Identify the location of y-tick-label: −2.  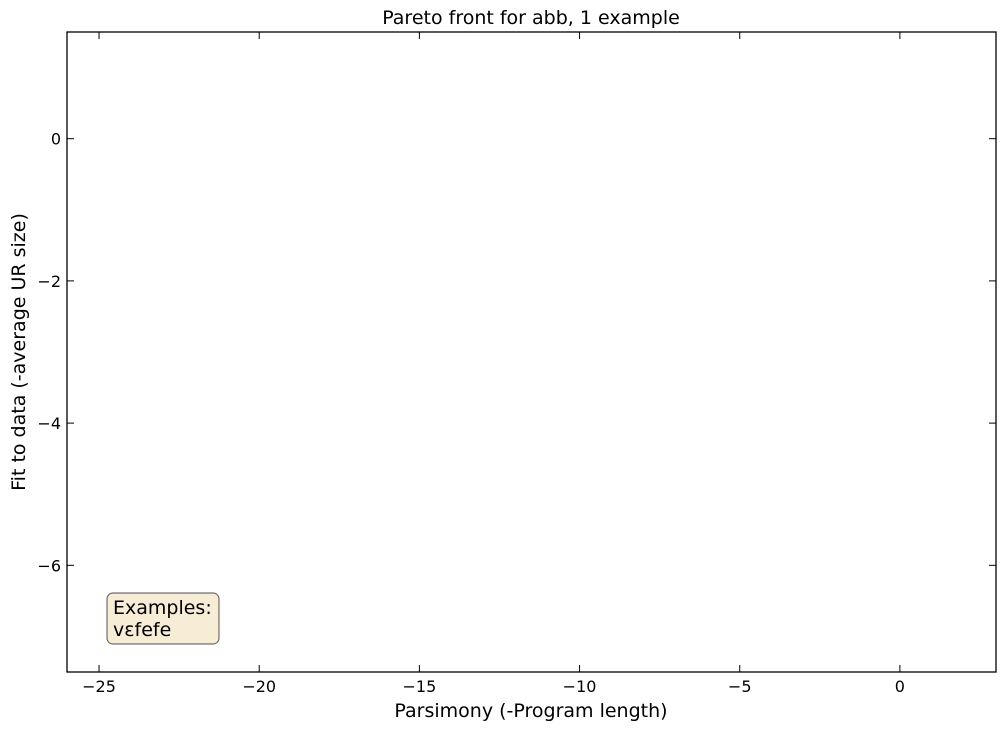
(49, 281).